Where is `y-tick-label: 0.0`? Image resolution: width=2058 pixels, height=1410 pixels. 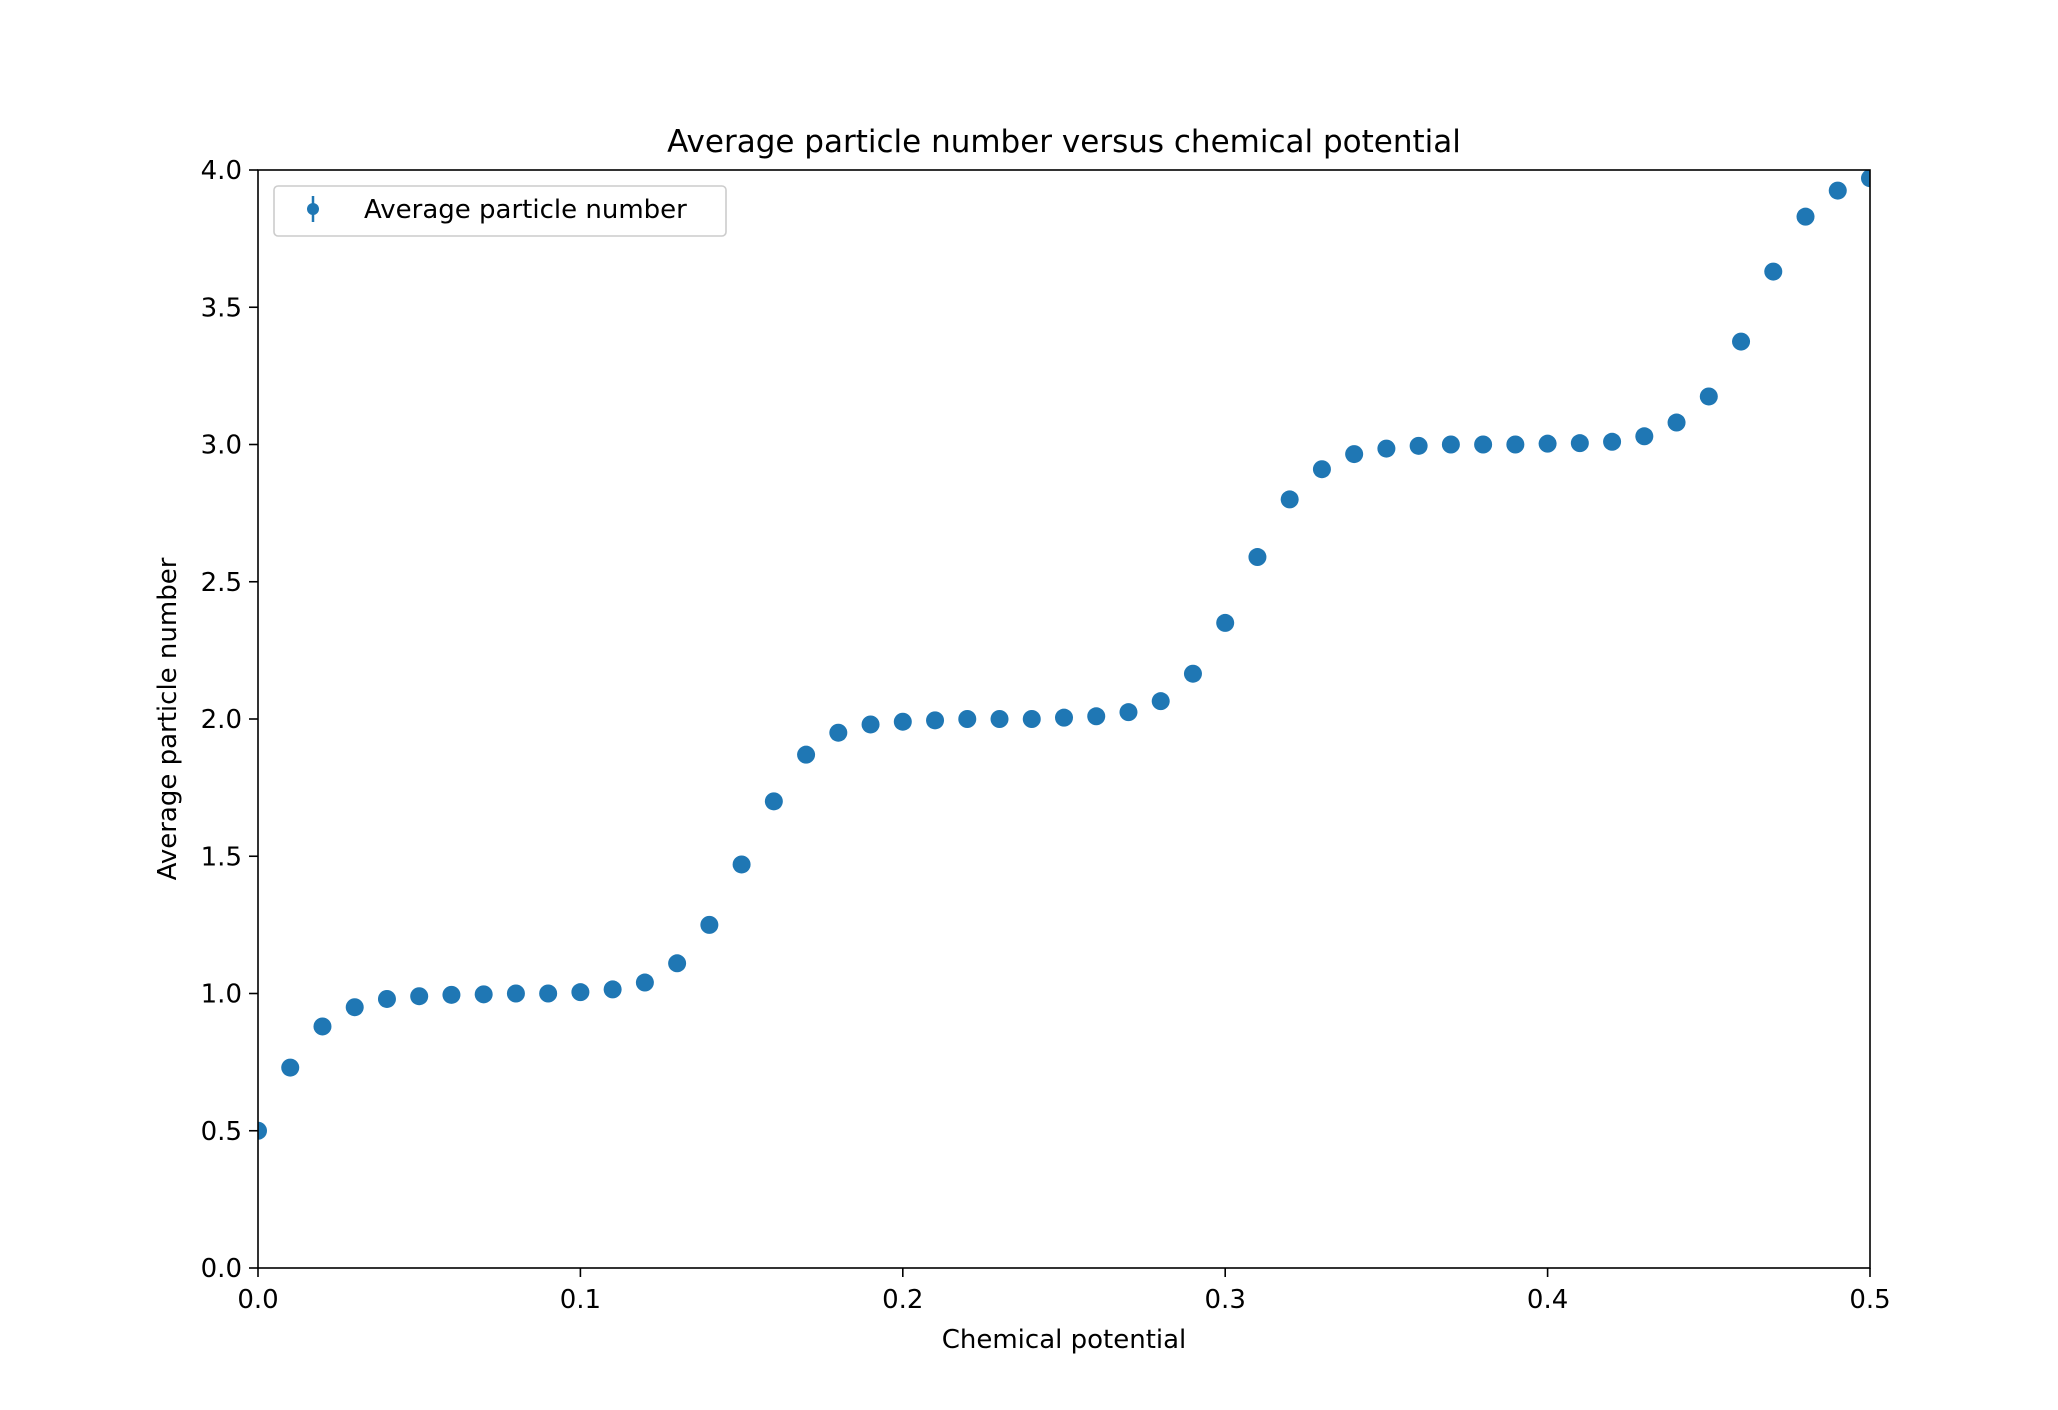 y-tick-label: 0.0 is located at coordinates (221, 1269).